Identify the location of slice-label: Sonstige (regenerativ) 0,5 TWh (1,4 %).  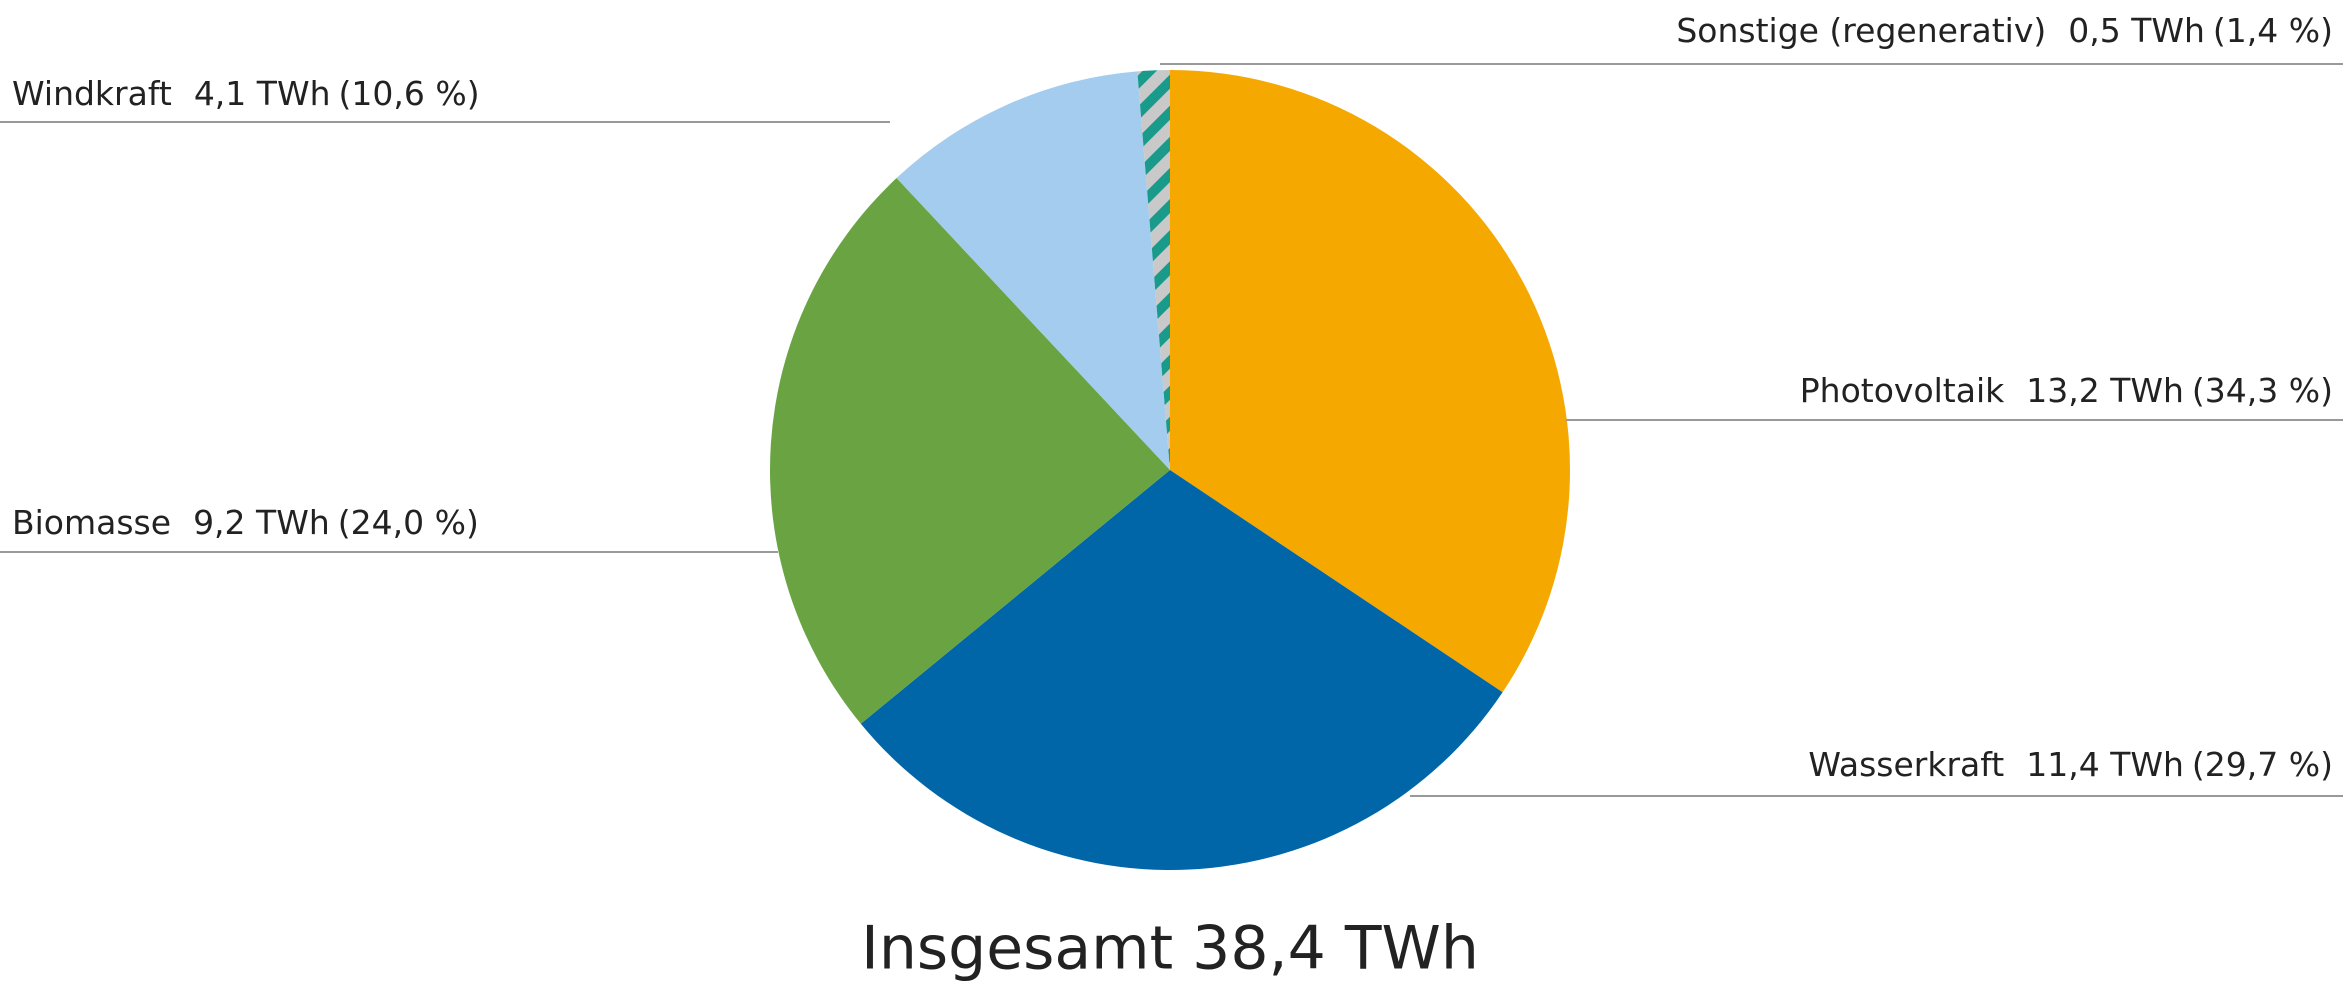
(2004, 30).